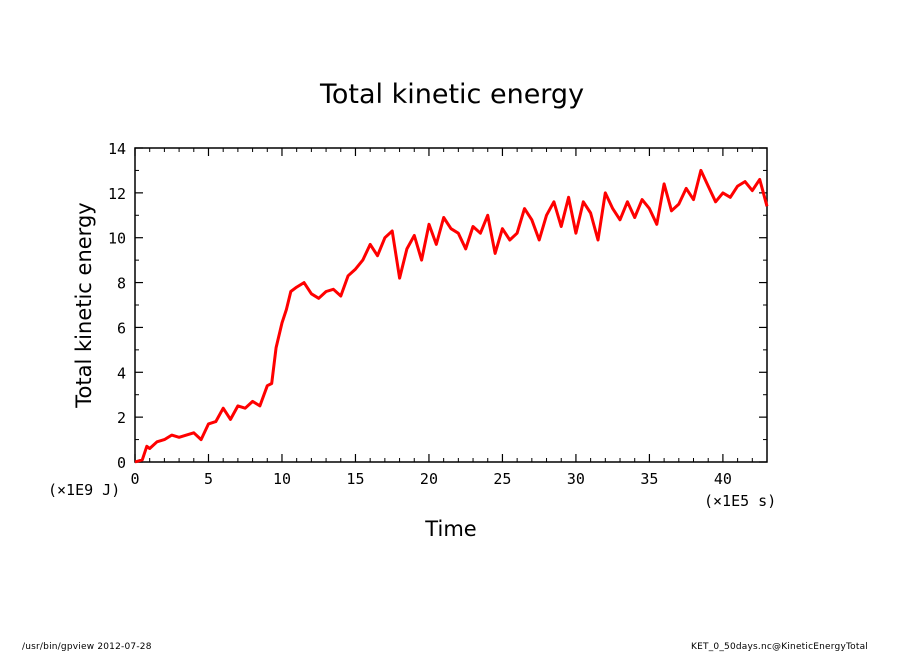 The height and width of the screenshot is (654, 904). I want to click on y-axis-label: Total kinetic energy, so click(84, 305).